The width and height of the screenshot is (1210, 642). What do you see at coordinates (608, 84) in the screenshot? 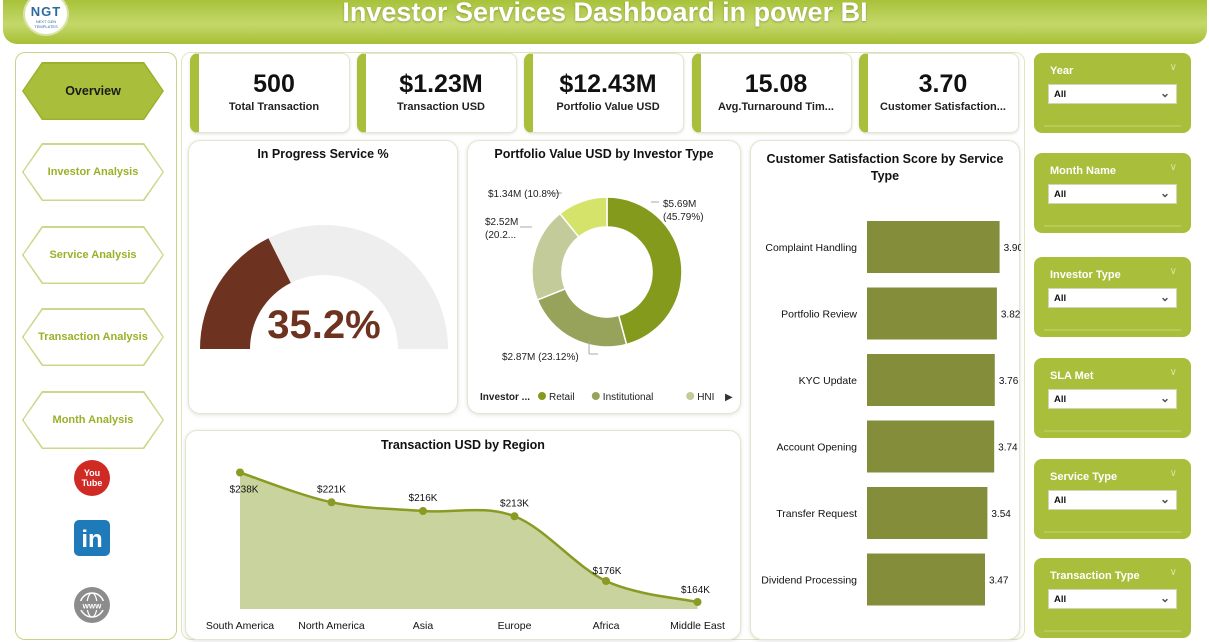
I see `kpi-value: $12.43M` at bounding box center [608, 84].